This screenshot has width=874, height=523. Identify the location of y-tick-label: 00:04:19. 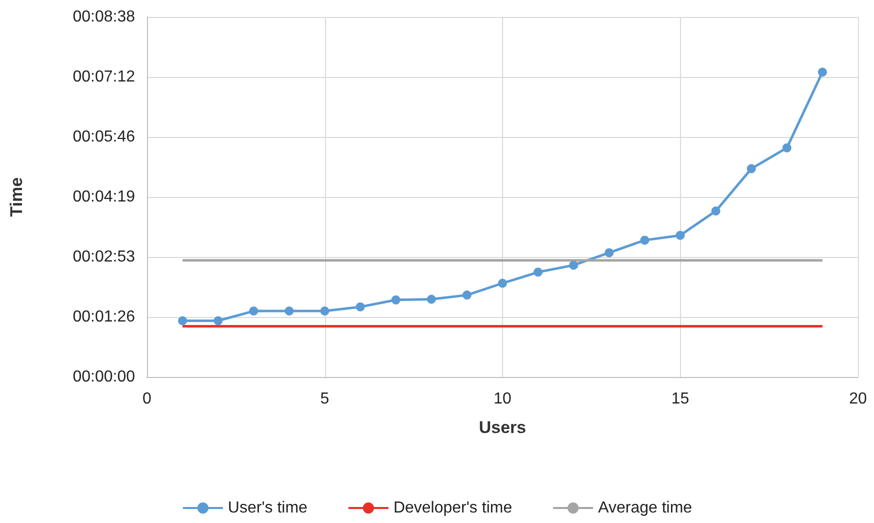
(104, 197).